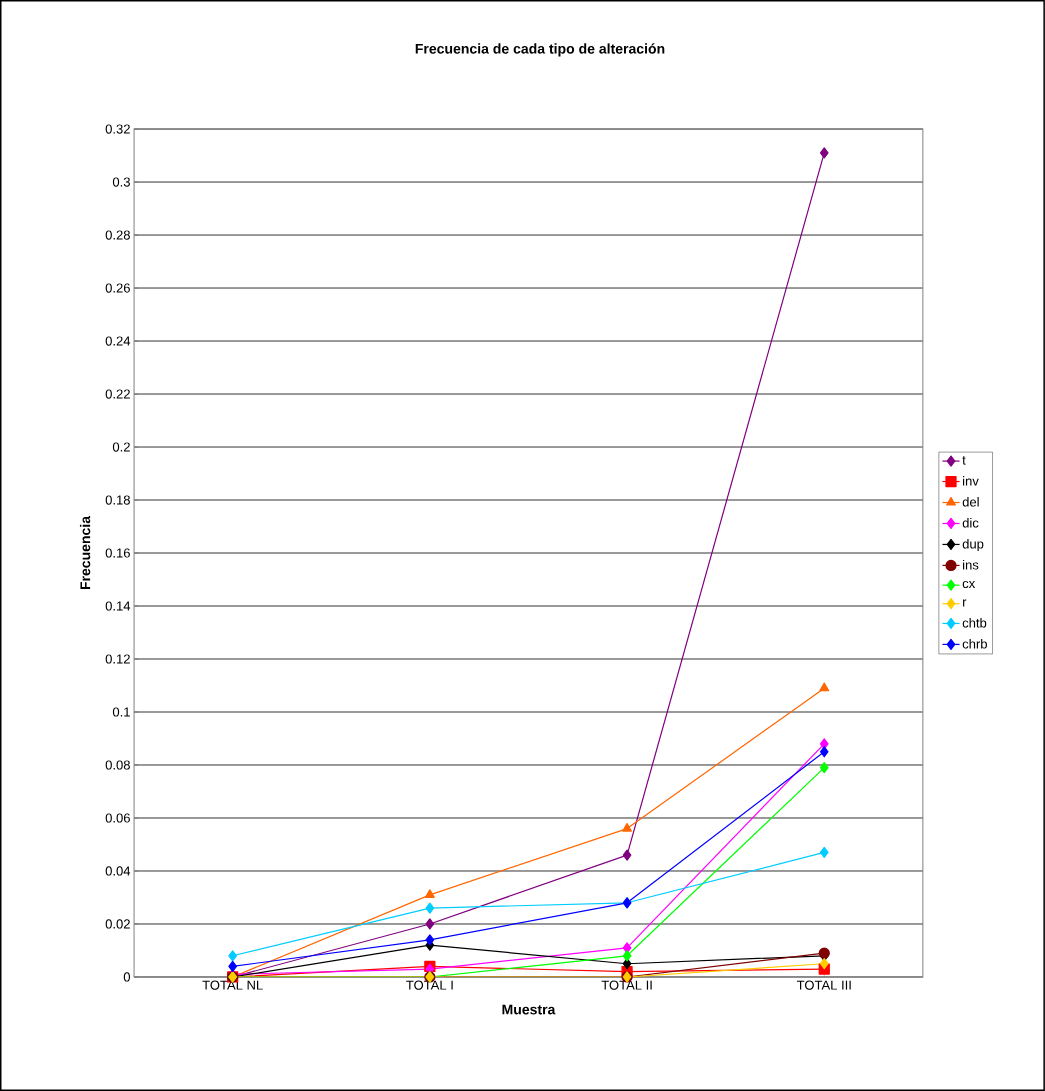 The width and height of the screenshot is (1045, 1091). I want to click on y-tick-label: 0.06, so click(117, 818).